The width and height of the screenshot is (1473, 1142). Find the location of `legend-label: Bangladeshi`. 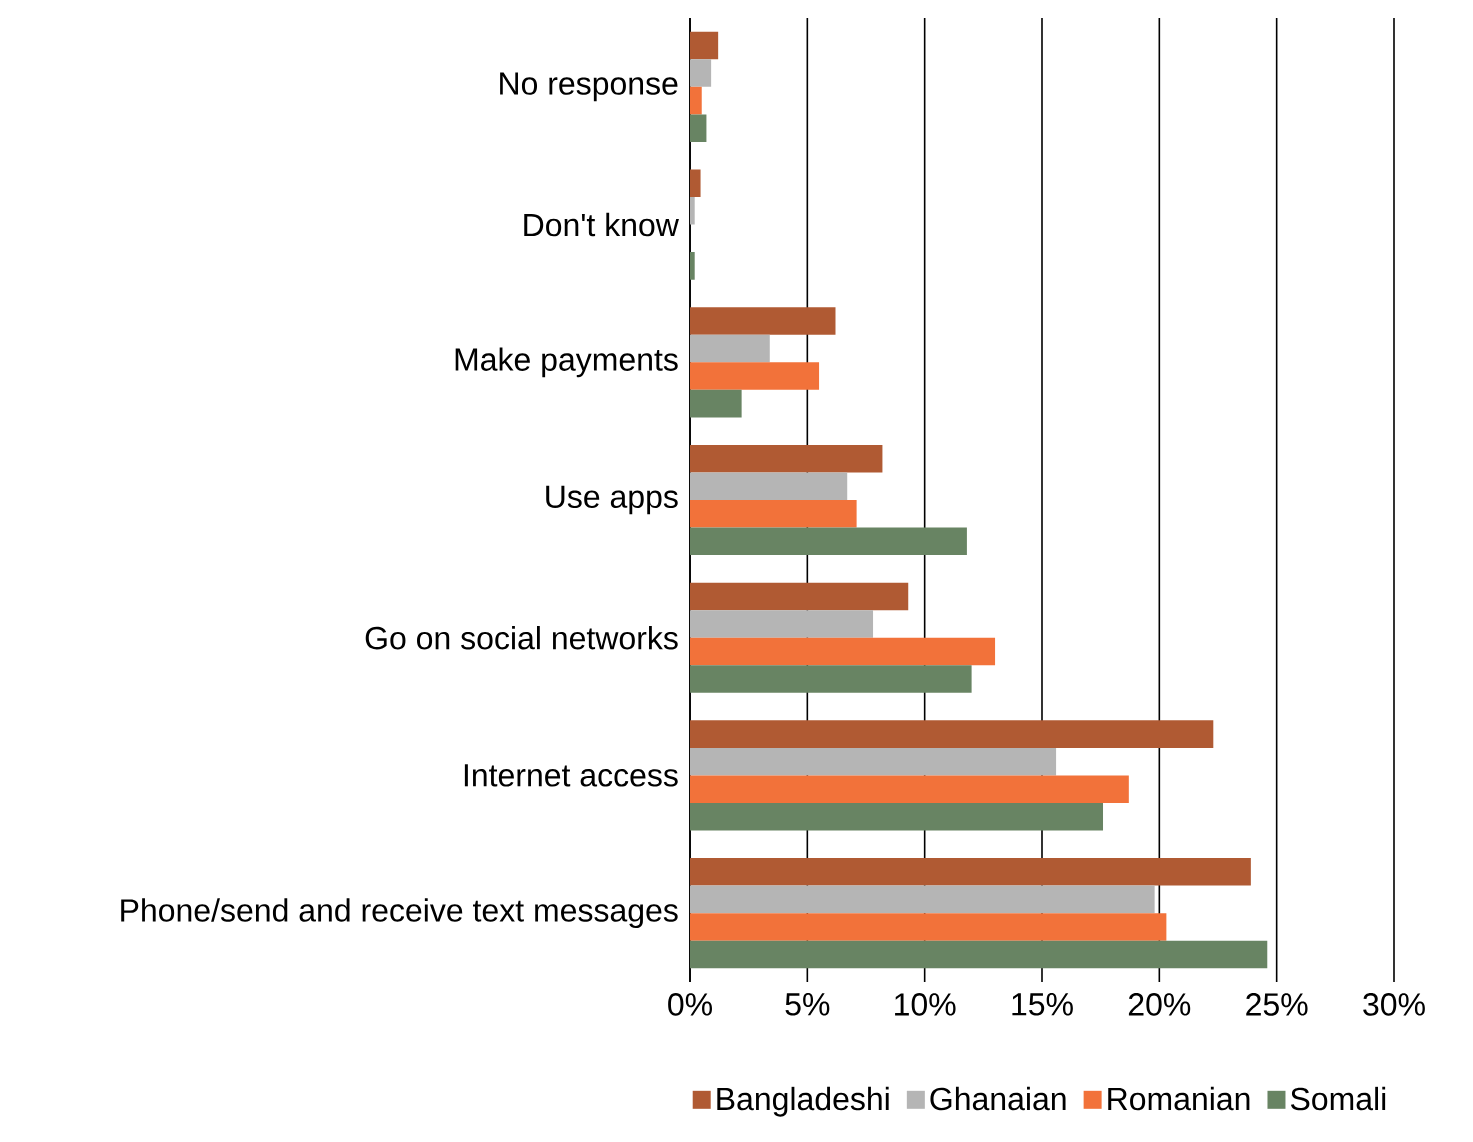

legend-label: Bangladeshi is located at coordinates (803, 1101).